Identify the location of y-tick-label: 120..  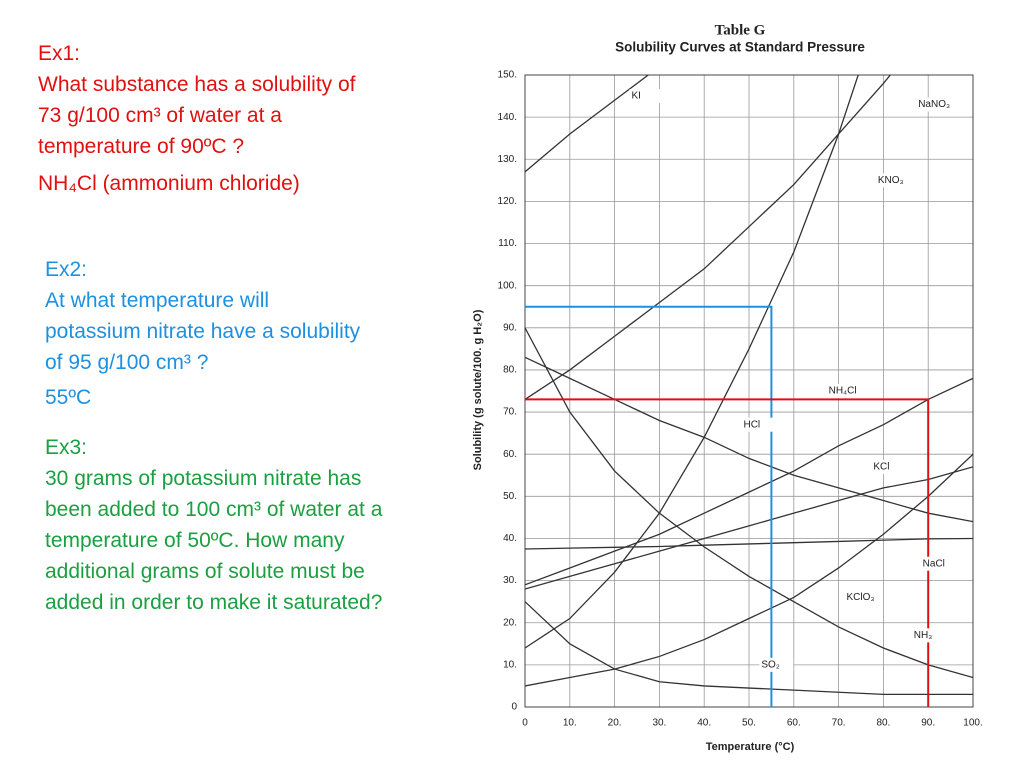
(507, 201).